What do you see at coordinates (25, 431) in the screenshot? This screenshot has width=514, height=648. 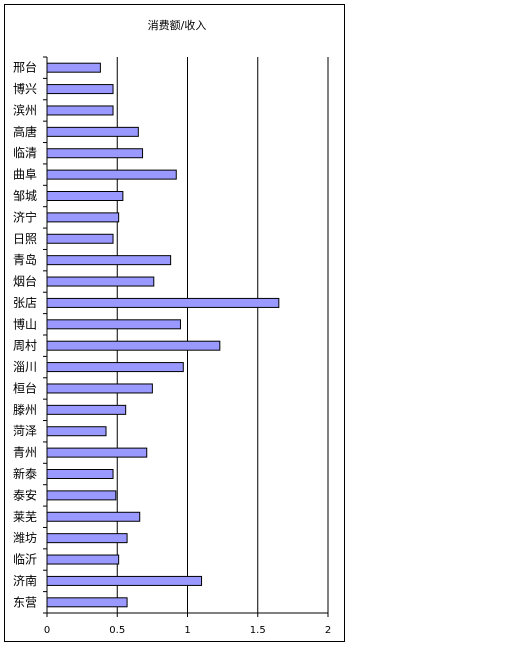 I see `category-label: 菏泽` at bounding box center [25, 431].